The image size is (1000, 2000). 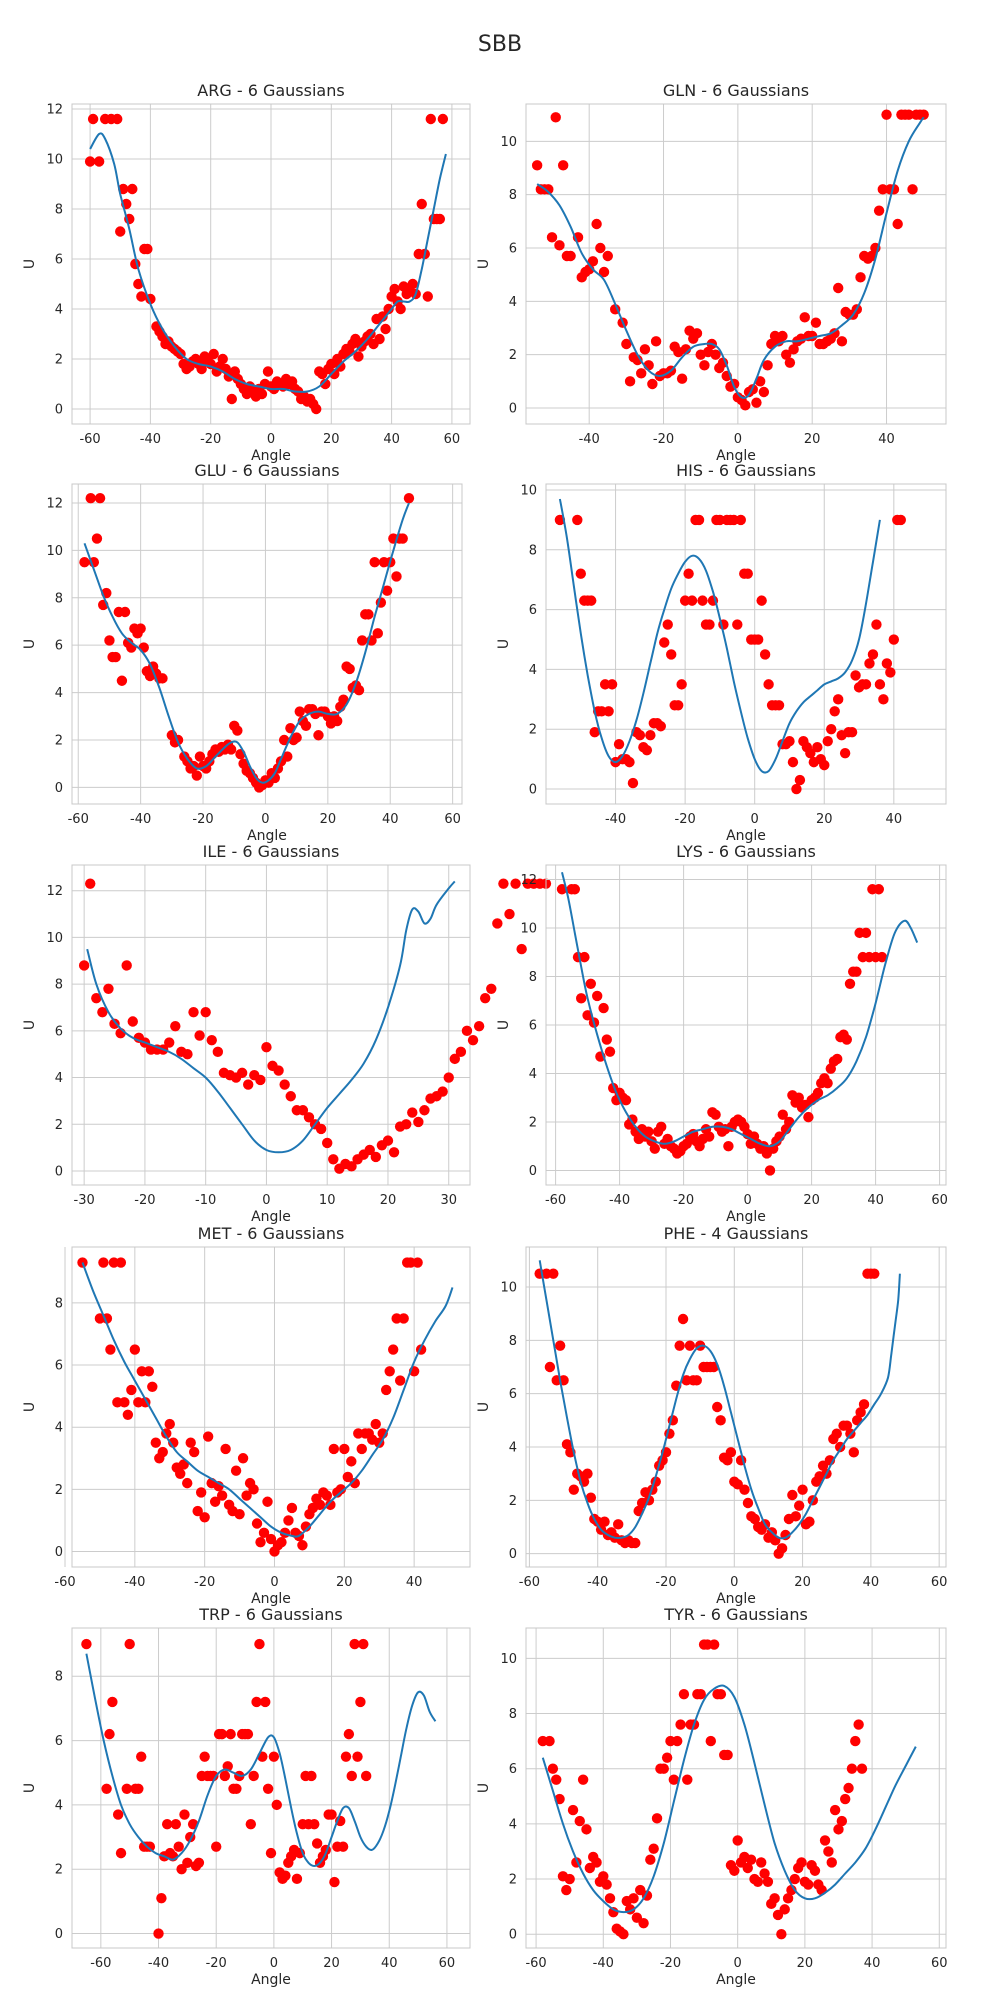 I want to click on y-tick-label: 0, so click(x=513, y=1554).